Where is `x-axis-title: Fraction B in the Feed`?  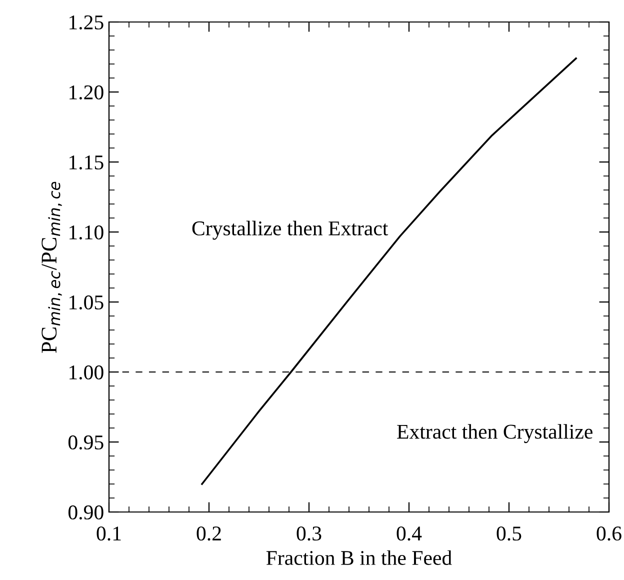 x-axis-title: Fraction B in the Feed is located at coordinates (359, 557).